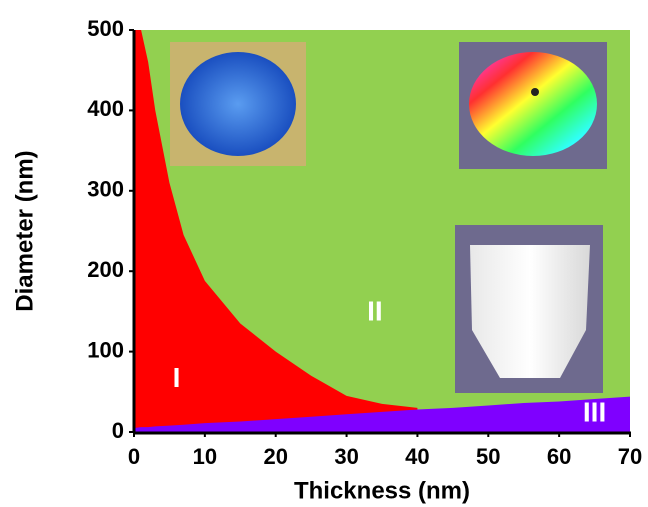 The height and width of the screenshot is (507, 648). What do you see at coordinates (105, 108) in the screenshot?
I see `y-tick-label: 400` at bounding box center [105, 108].